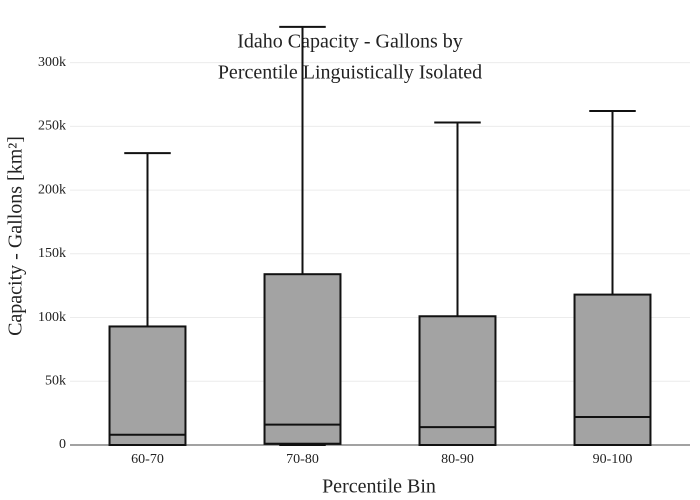 This screenshot has width=700, height=500. What do you see at coordinates (379, 487) in the screenshot?
I see `x-axis-title: Percentile Bin` at bounding box center [379, 487].